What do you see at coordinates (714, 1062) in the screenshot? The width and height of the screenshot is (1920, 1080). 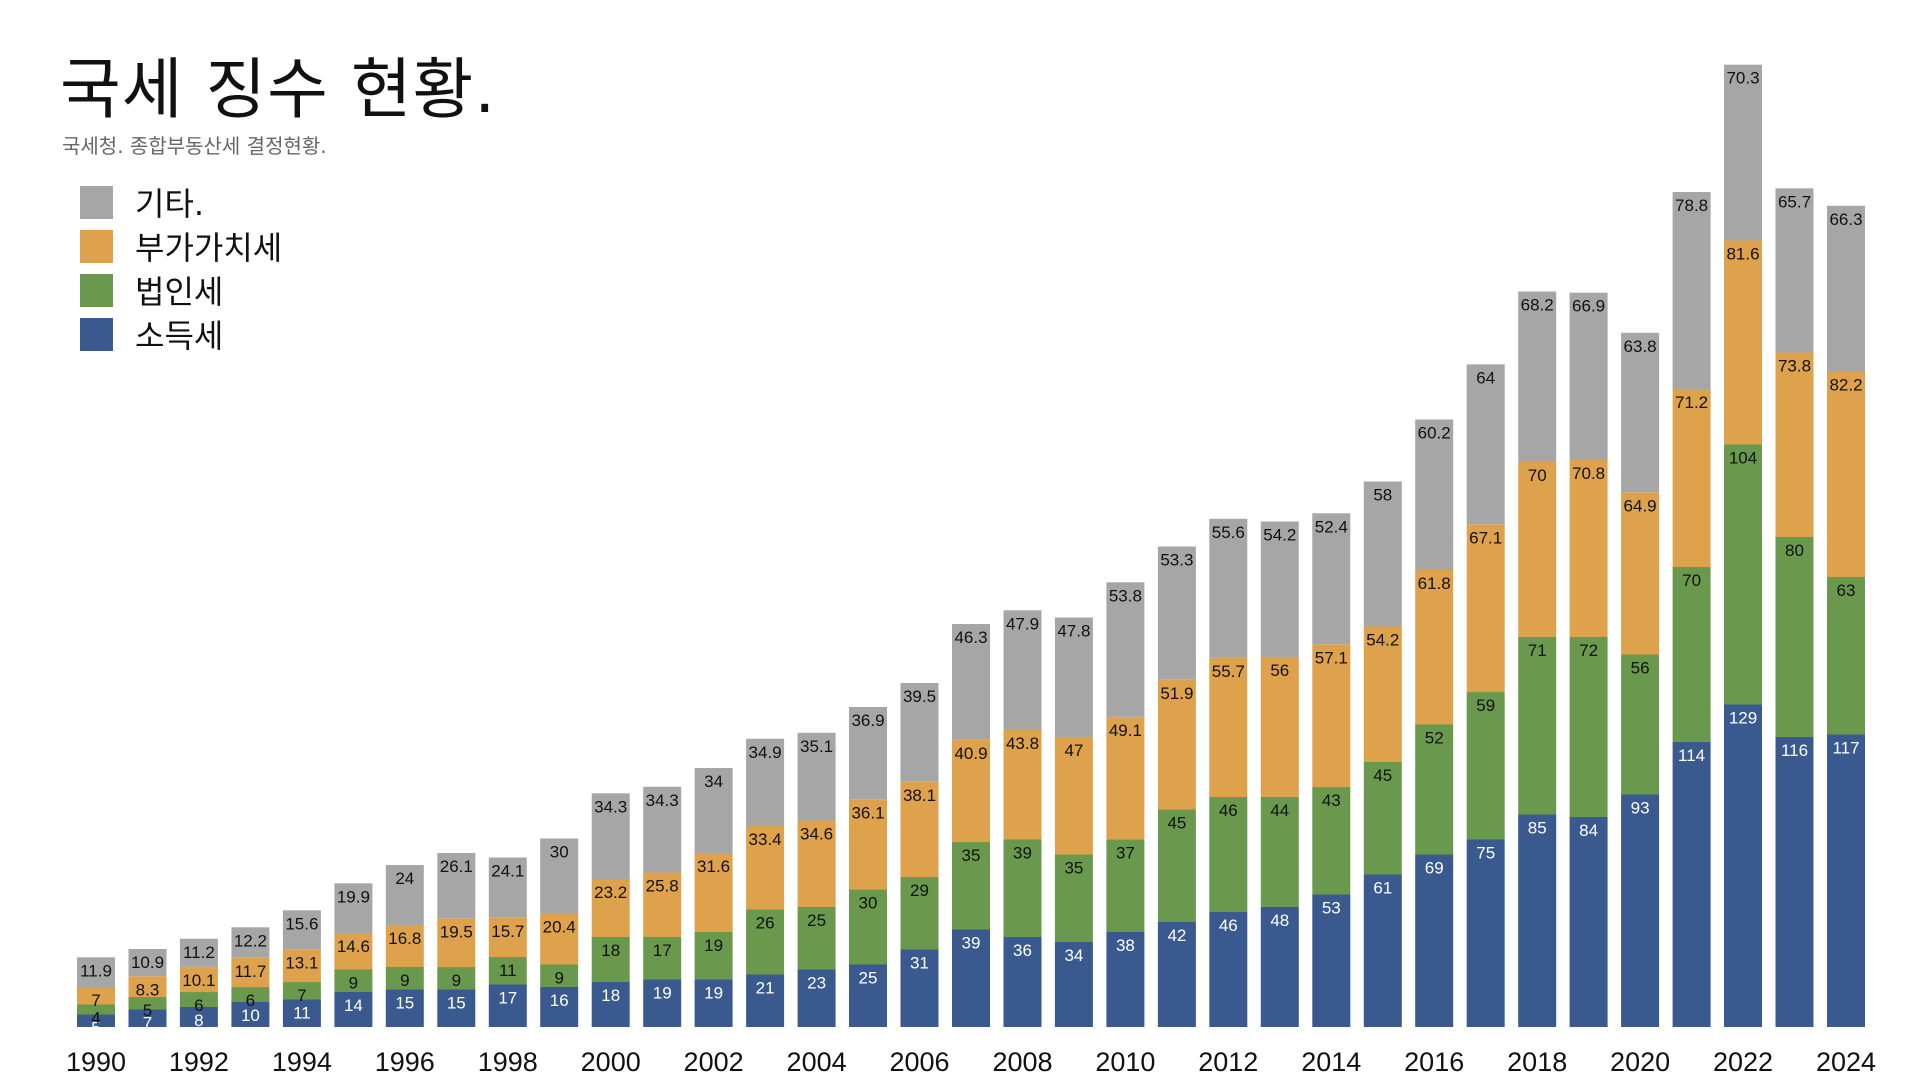 I see `x-tick-label-2002: 2002` at bounding box center [714, 1062].